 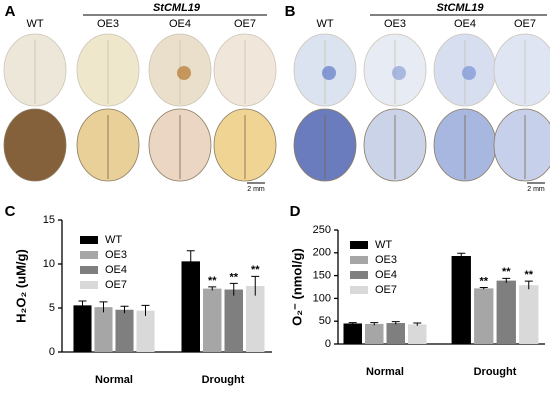 What do you see at coordinates (52, 308) in the screenshot?
I see `y-tick-label: 5` at bounding box center [52, 308].